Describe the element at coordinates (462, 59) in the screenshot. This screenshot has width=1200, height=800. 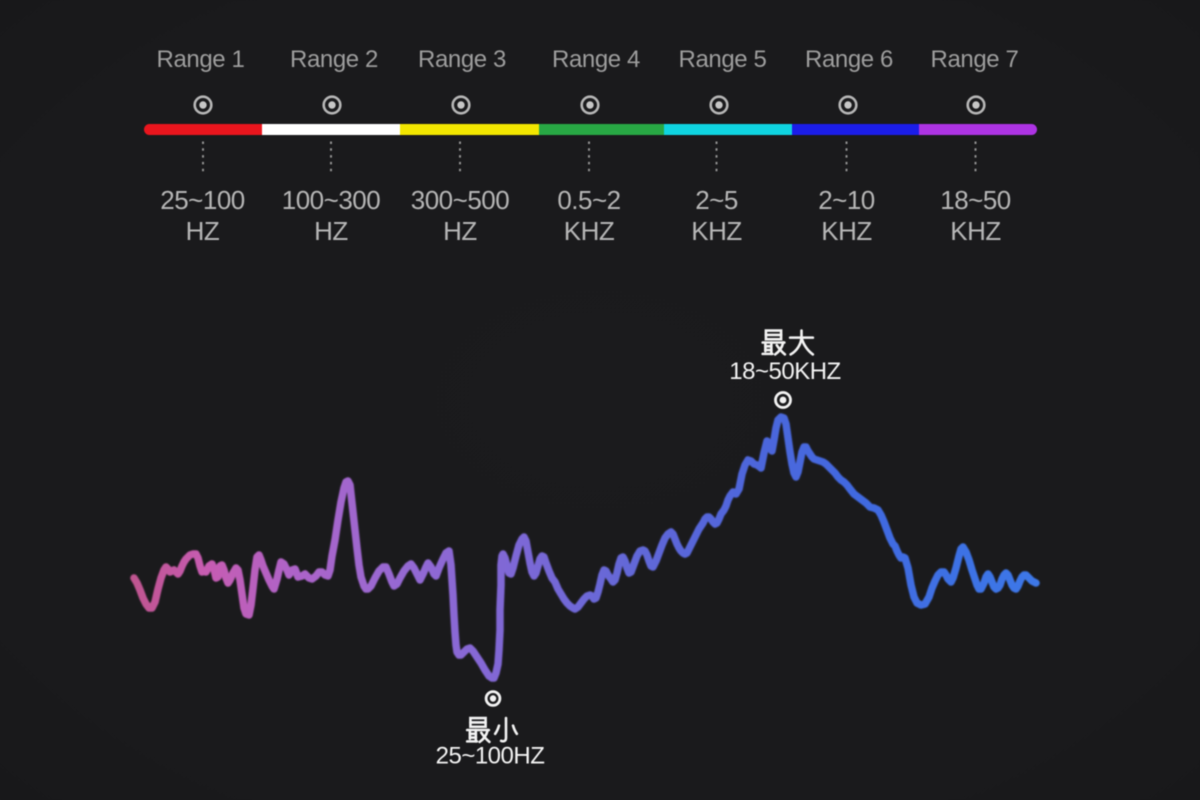
I see `svg-text: Range 3` at that location.